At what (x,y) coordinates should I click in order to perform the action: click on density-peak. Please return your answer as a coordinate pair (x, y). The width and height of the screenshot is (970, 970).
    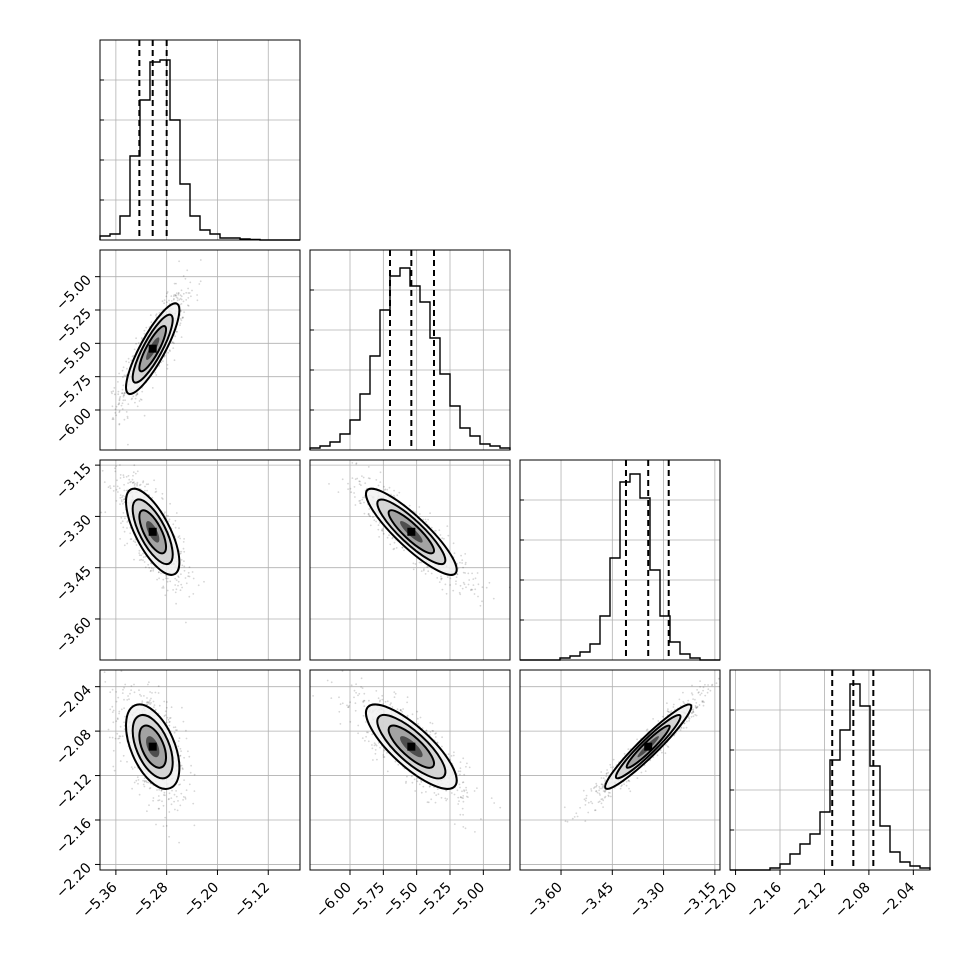
    Looking at the image, I should click on (152, 531).